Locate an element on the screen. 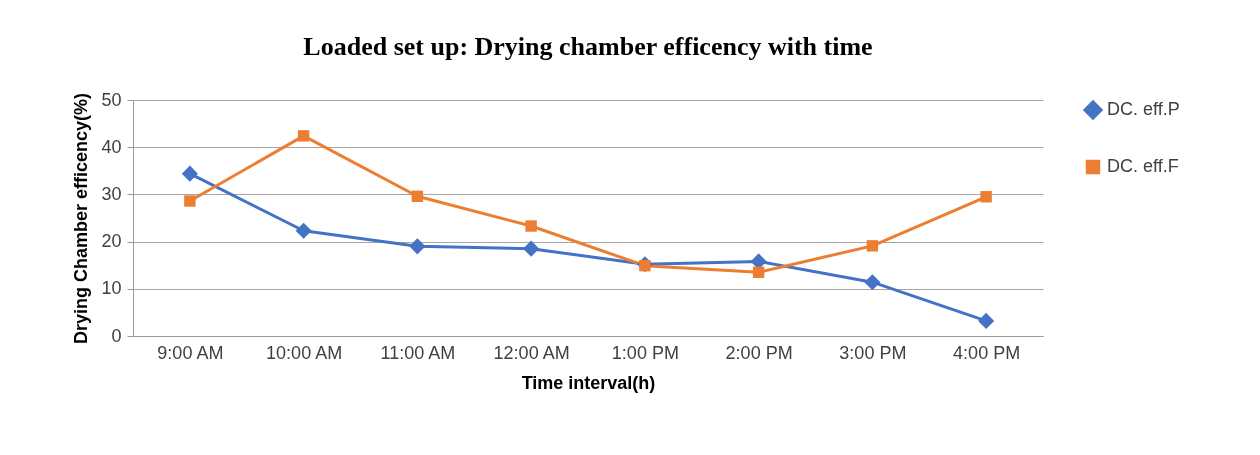  x-tick-label: 4:00 PM is located at coordinates (987, 352).